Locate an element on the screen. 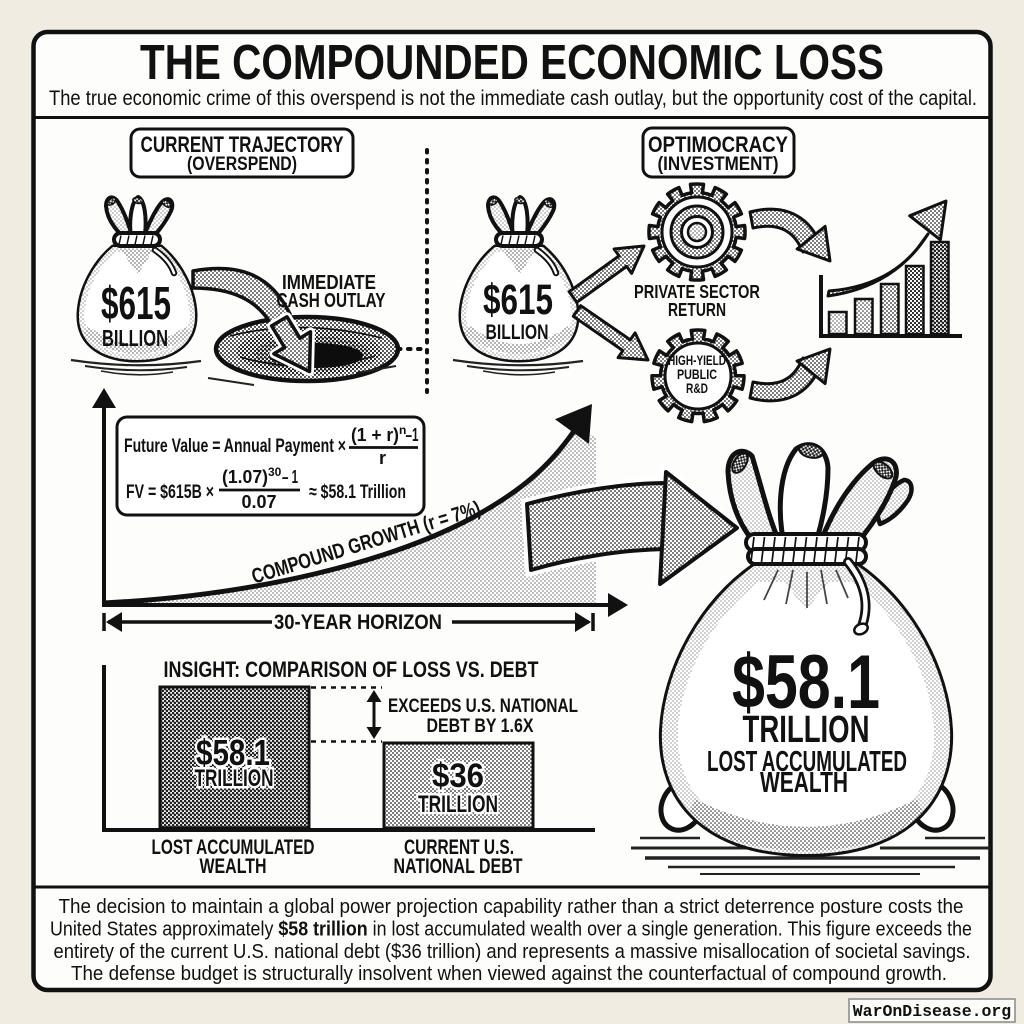 The width and height of the screenshot is (1024, 1024). svg-text: $36 is located at coordinates (458, 776).